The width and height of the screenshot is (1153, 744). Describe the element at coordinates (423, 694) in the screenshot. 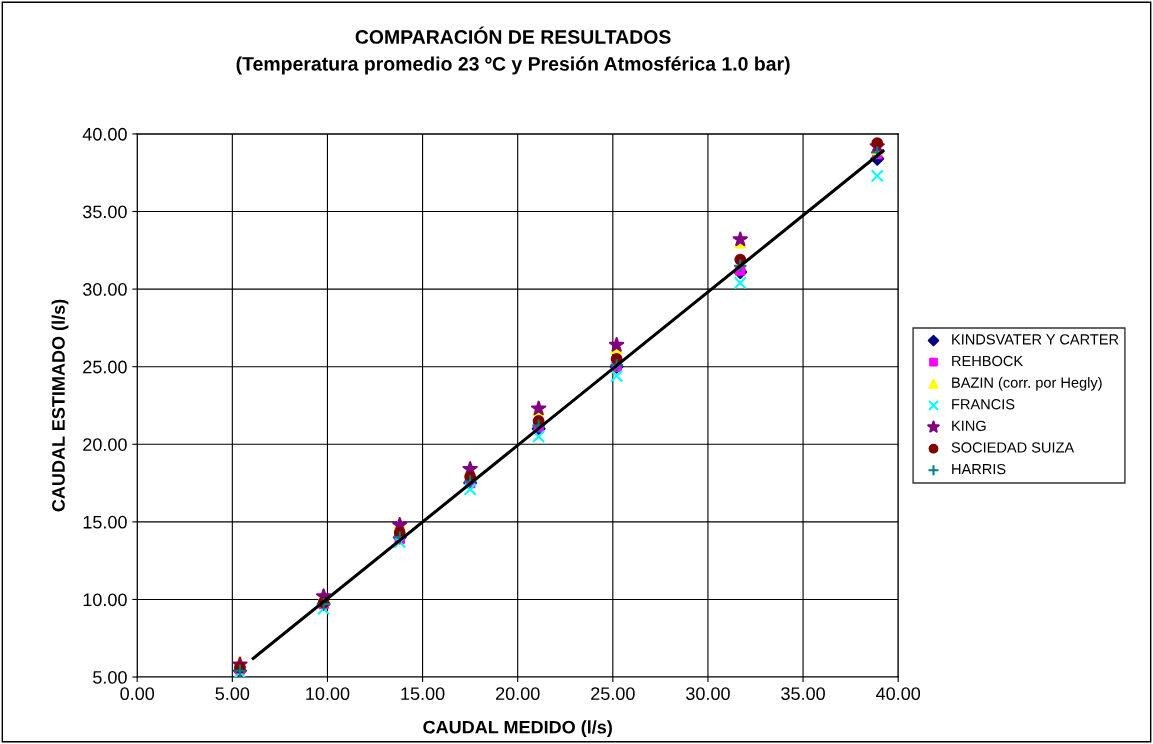

I see `x-tick-label: 15.00` at that location.